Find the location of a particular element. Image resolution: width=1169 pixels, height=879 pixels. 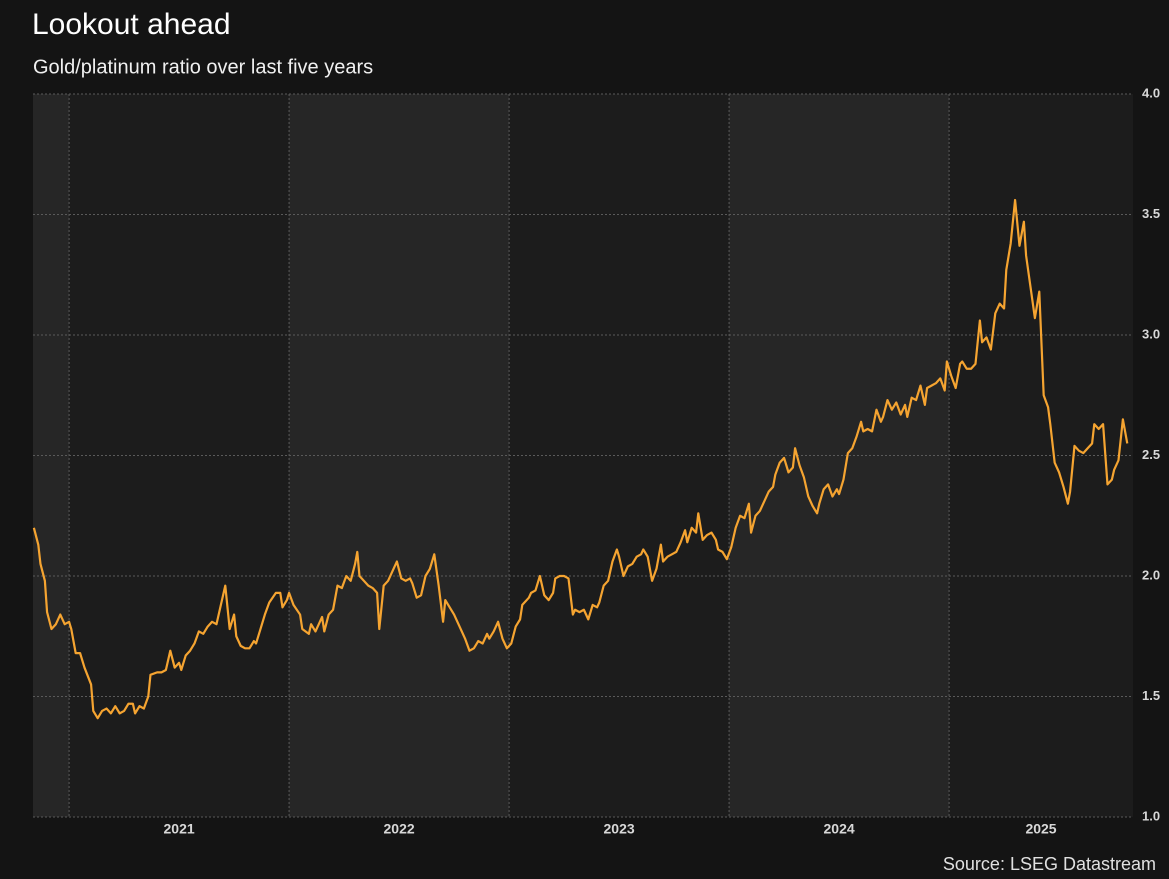

source-note: Source: LSEG Datastream is located at coordinates (1049, 864).